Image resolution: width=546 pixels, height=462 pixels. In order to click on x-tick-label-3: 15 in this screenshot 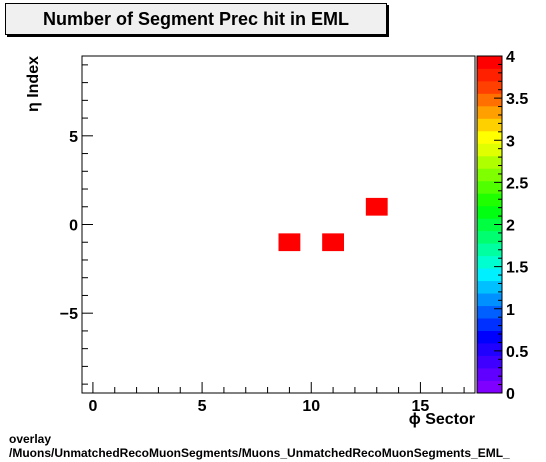, I will do `click(421, 406)`.